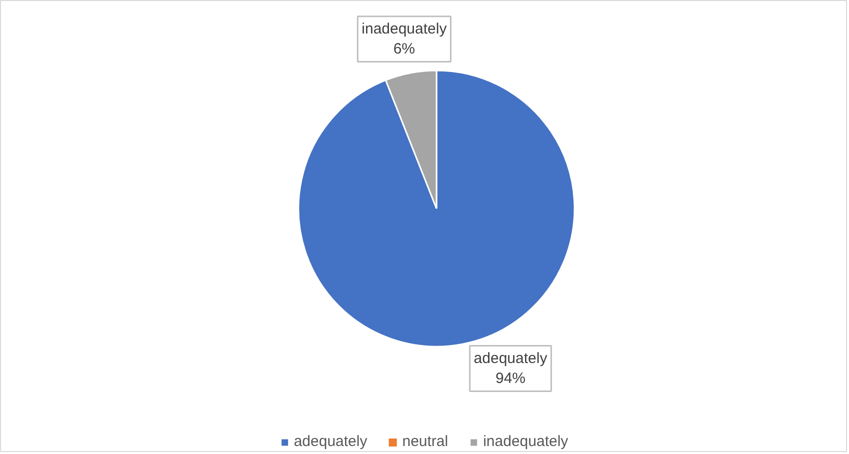 This screenshot has height=454, width=849. I want to click on slice-label: adequately, so click(511, 358).